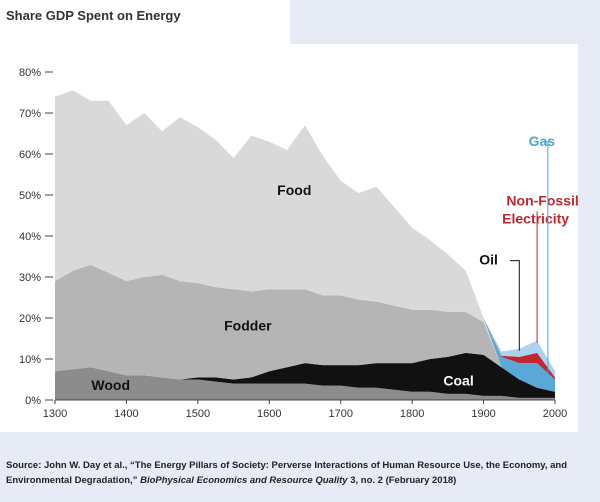 The height and width of the screenshot is (502, 600). Describe the element at coordinates (198, 414) in the screenshot. I see `x-tick-label-1500: 1500` at that location.